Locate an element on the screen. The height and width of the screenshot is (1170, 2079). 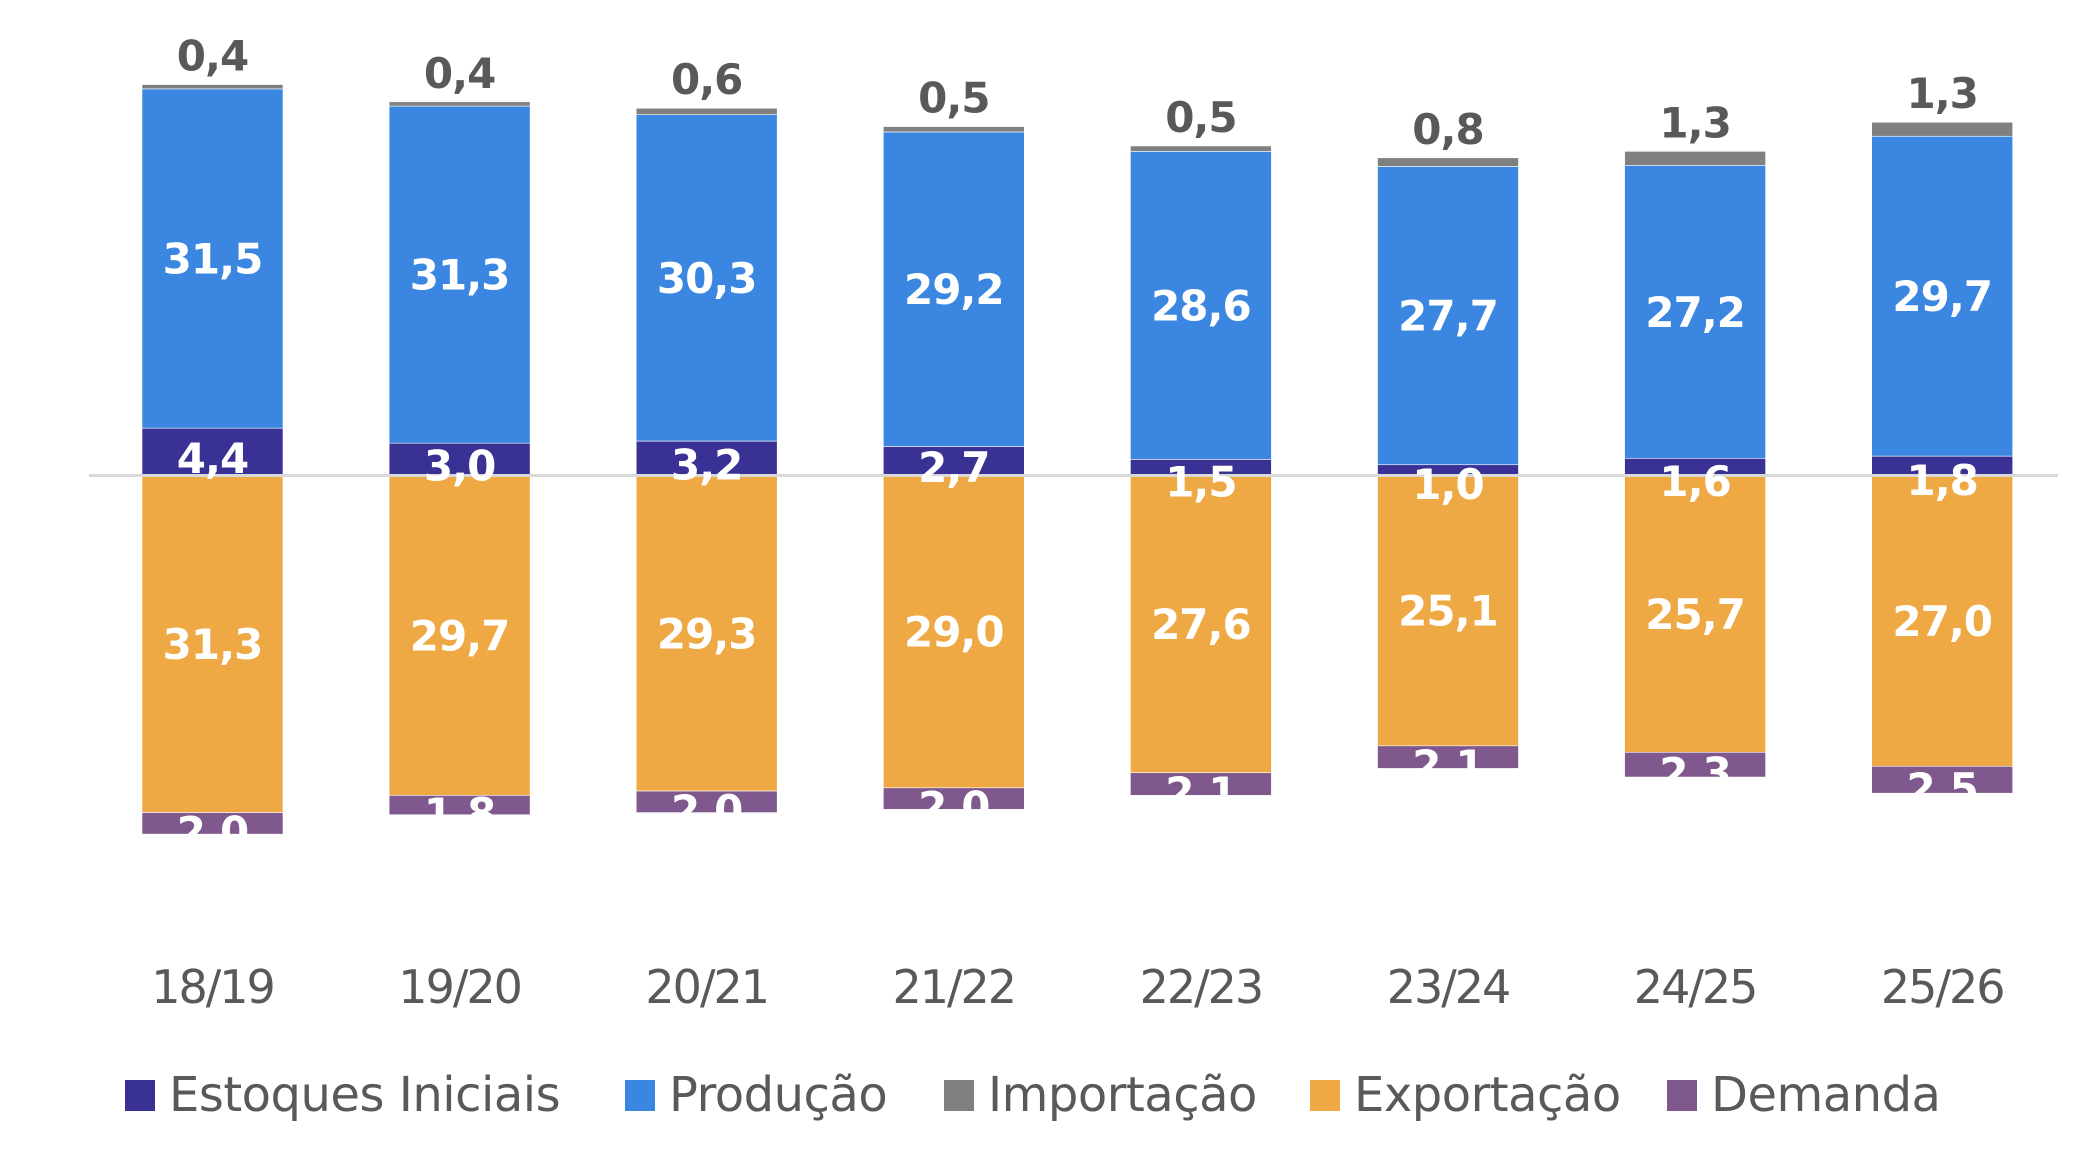
legend-item-demanda: Demanda is located at coordinates (1804, 1095).